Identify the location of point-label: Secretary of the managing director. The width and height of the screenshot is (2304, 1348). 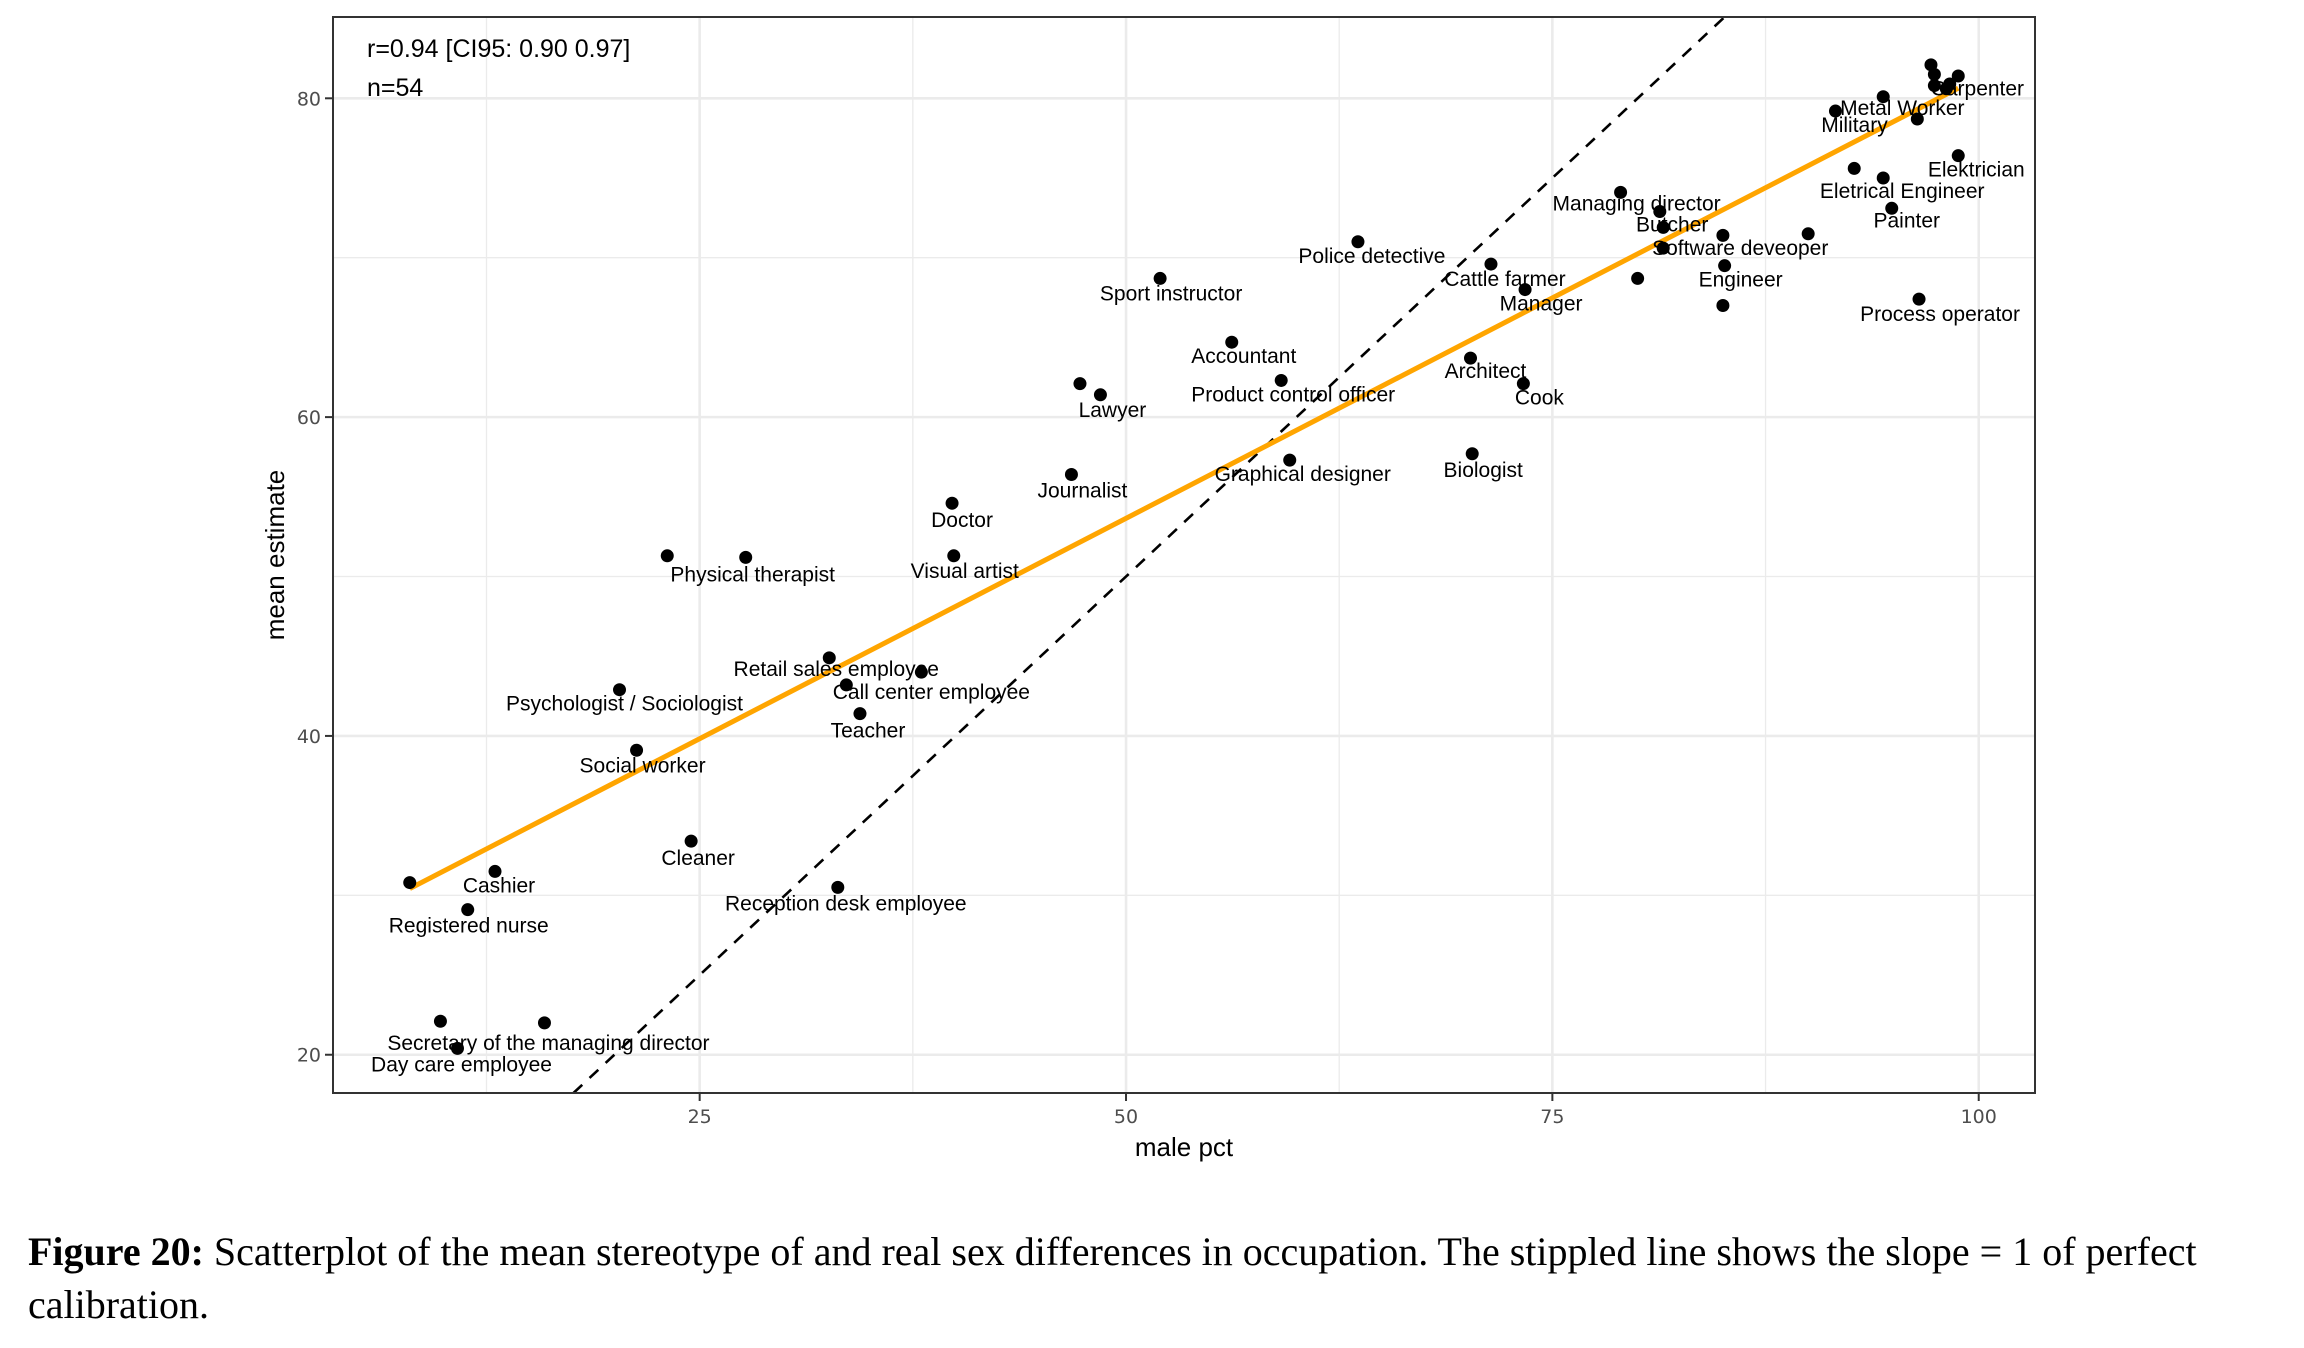
(548, 1043).